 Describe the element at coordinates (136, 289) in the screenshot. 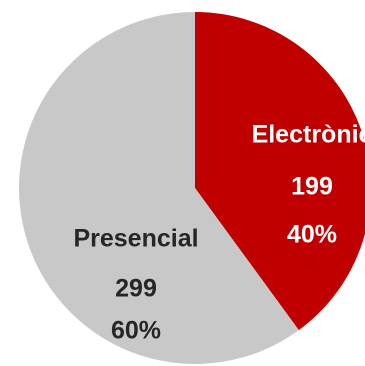

I see `slice-value-label: 299` at that location.